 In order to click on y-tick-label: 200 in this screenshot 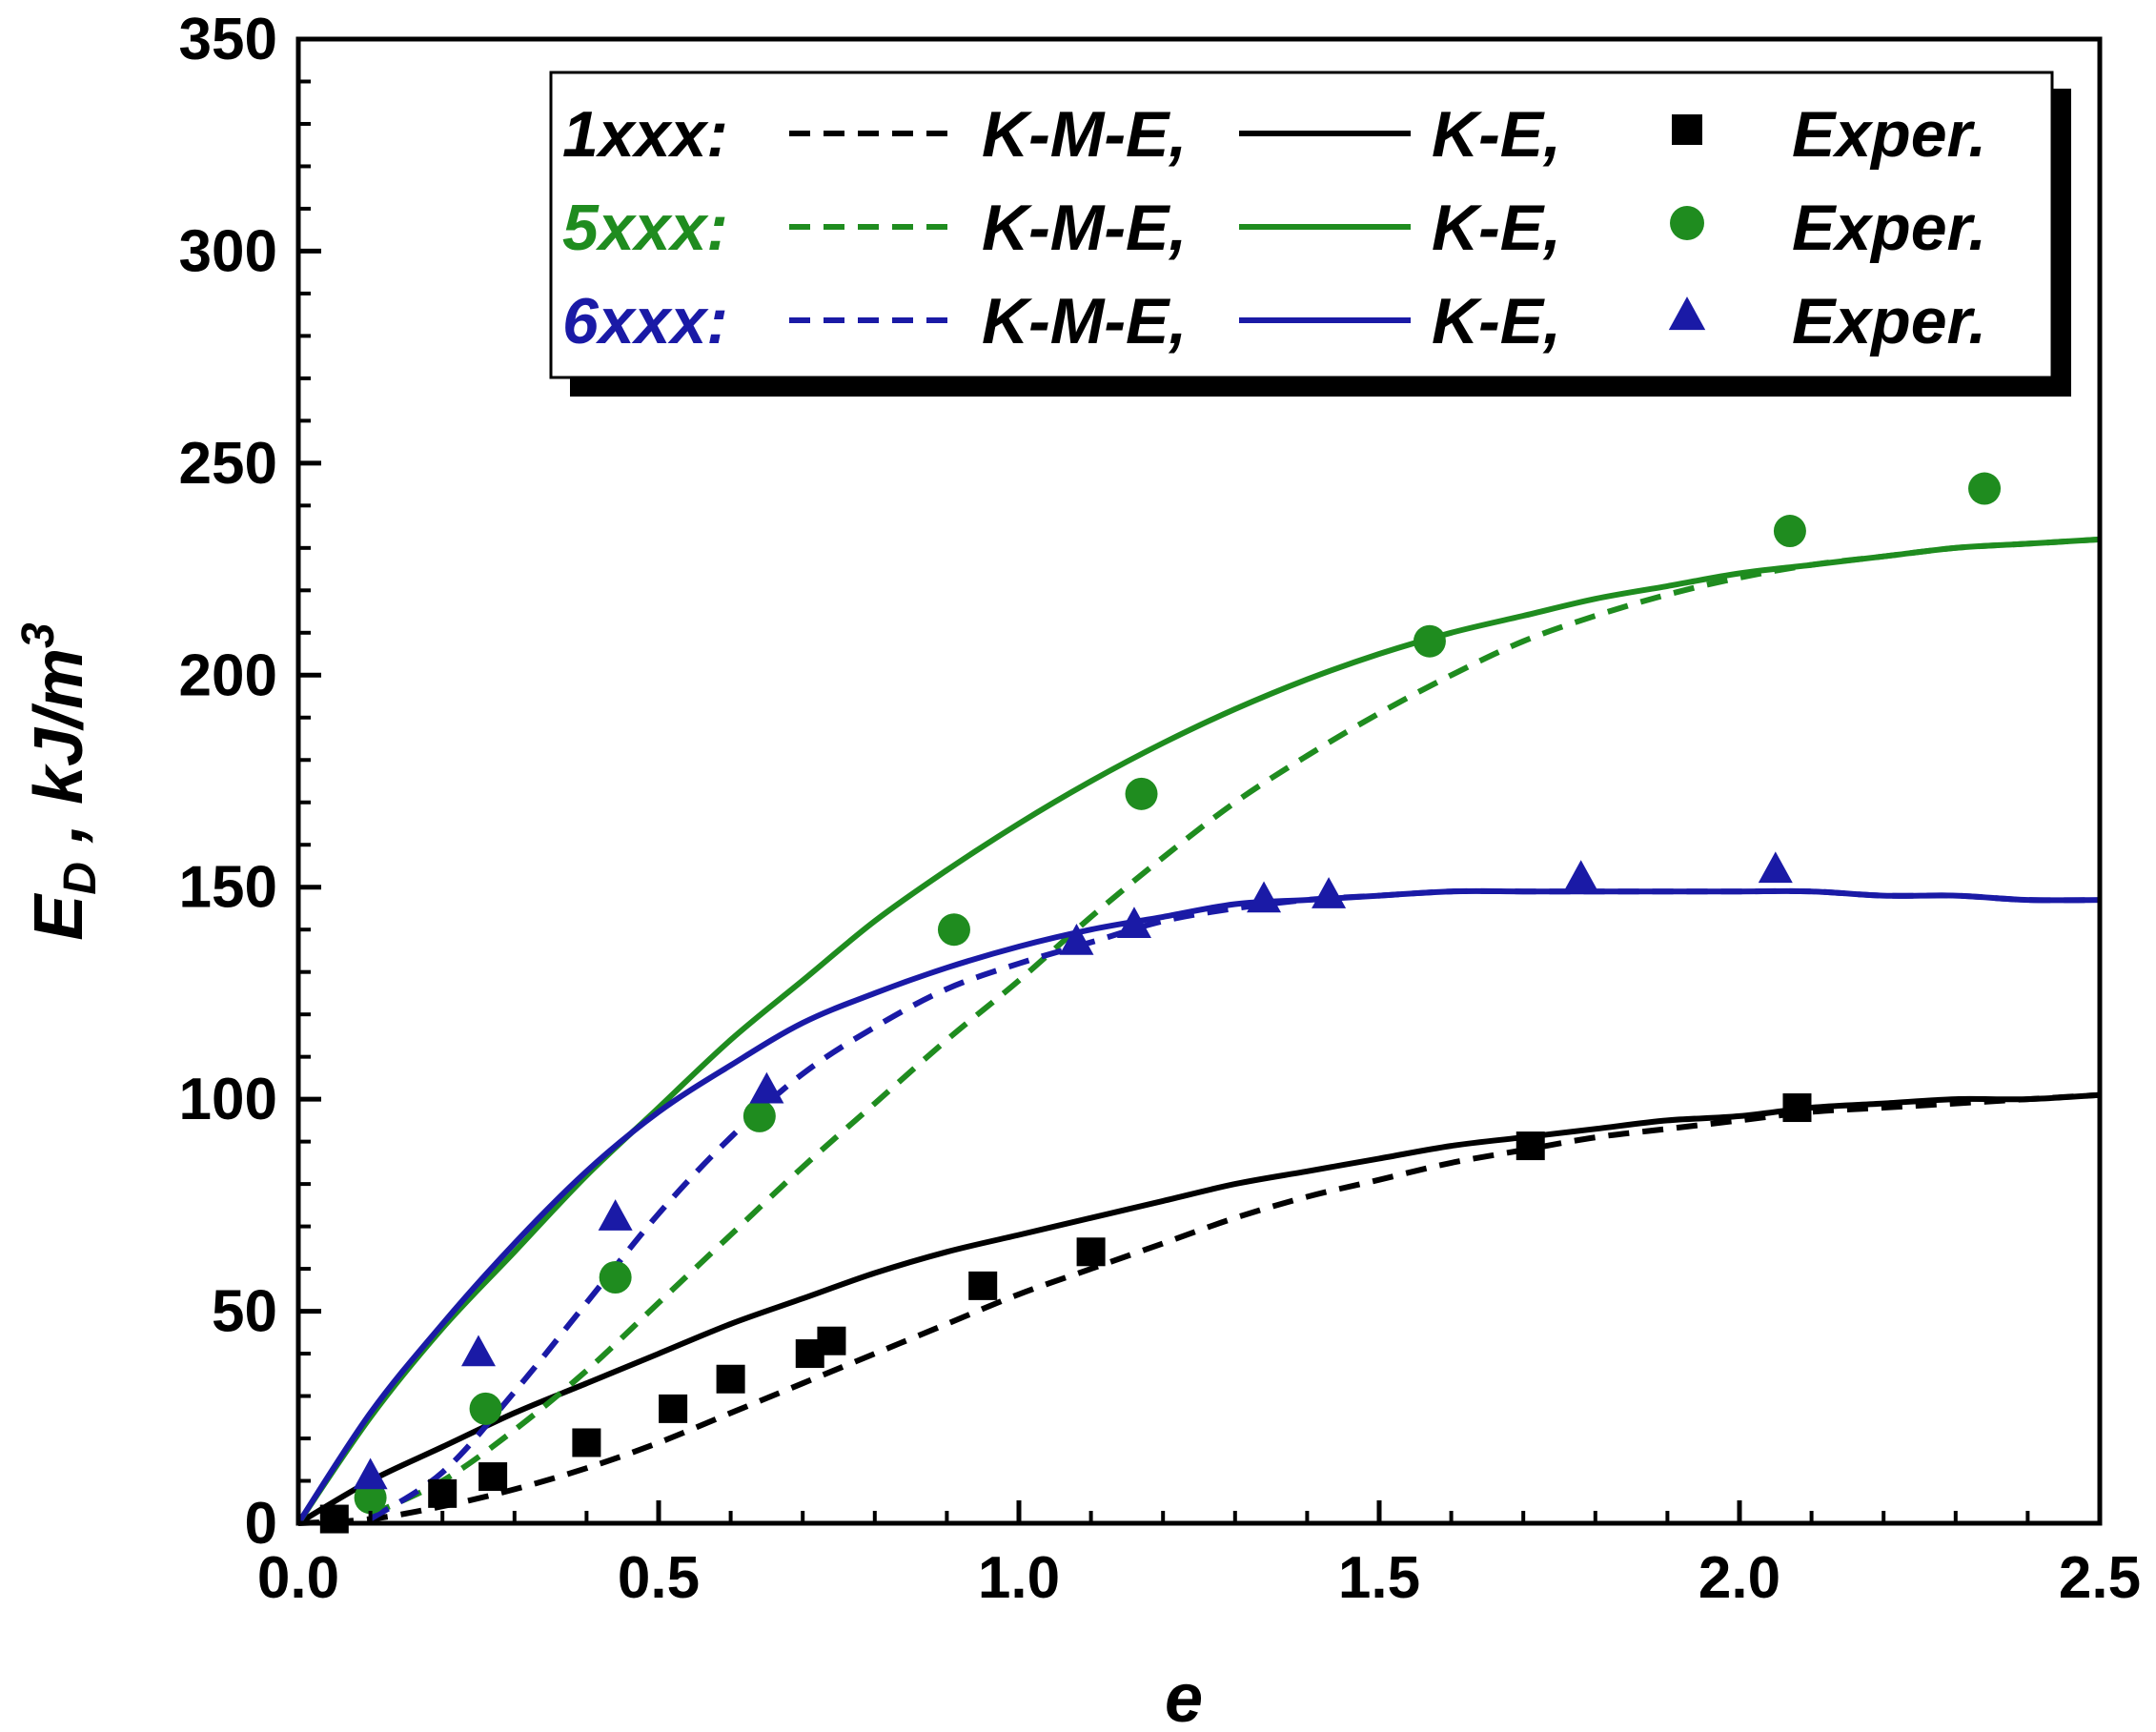, I will do `click(228, 675)`.